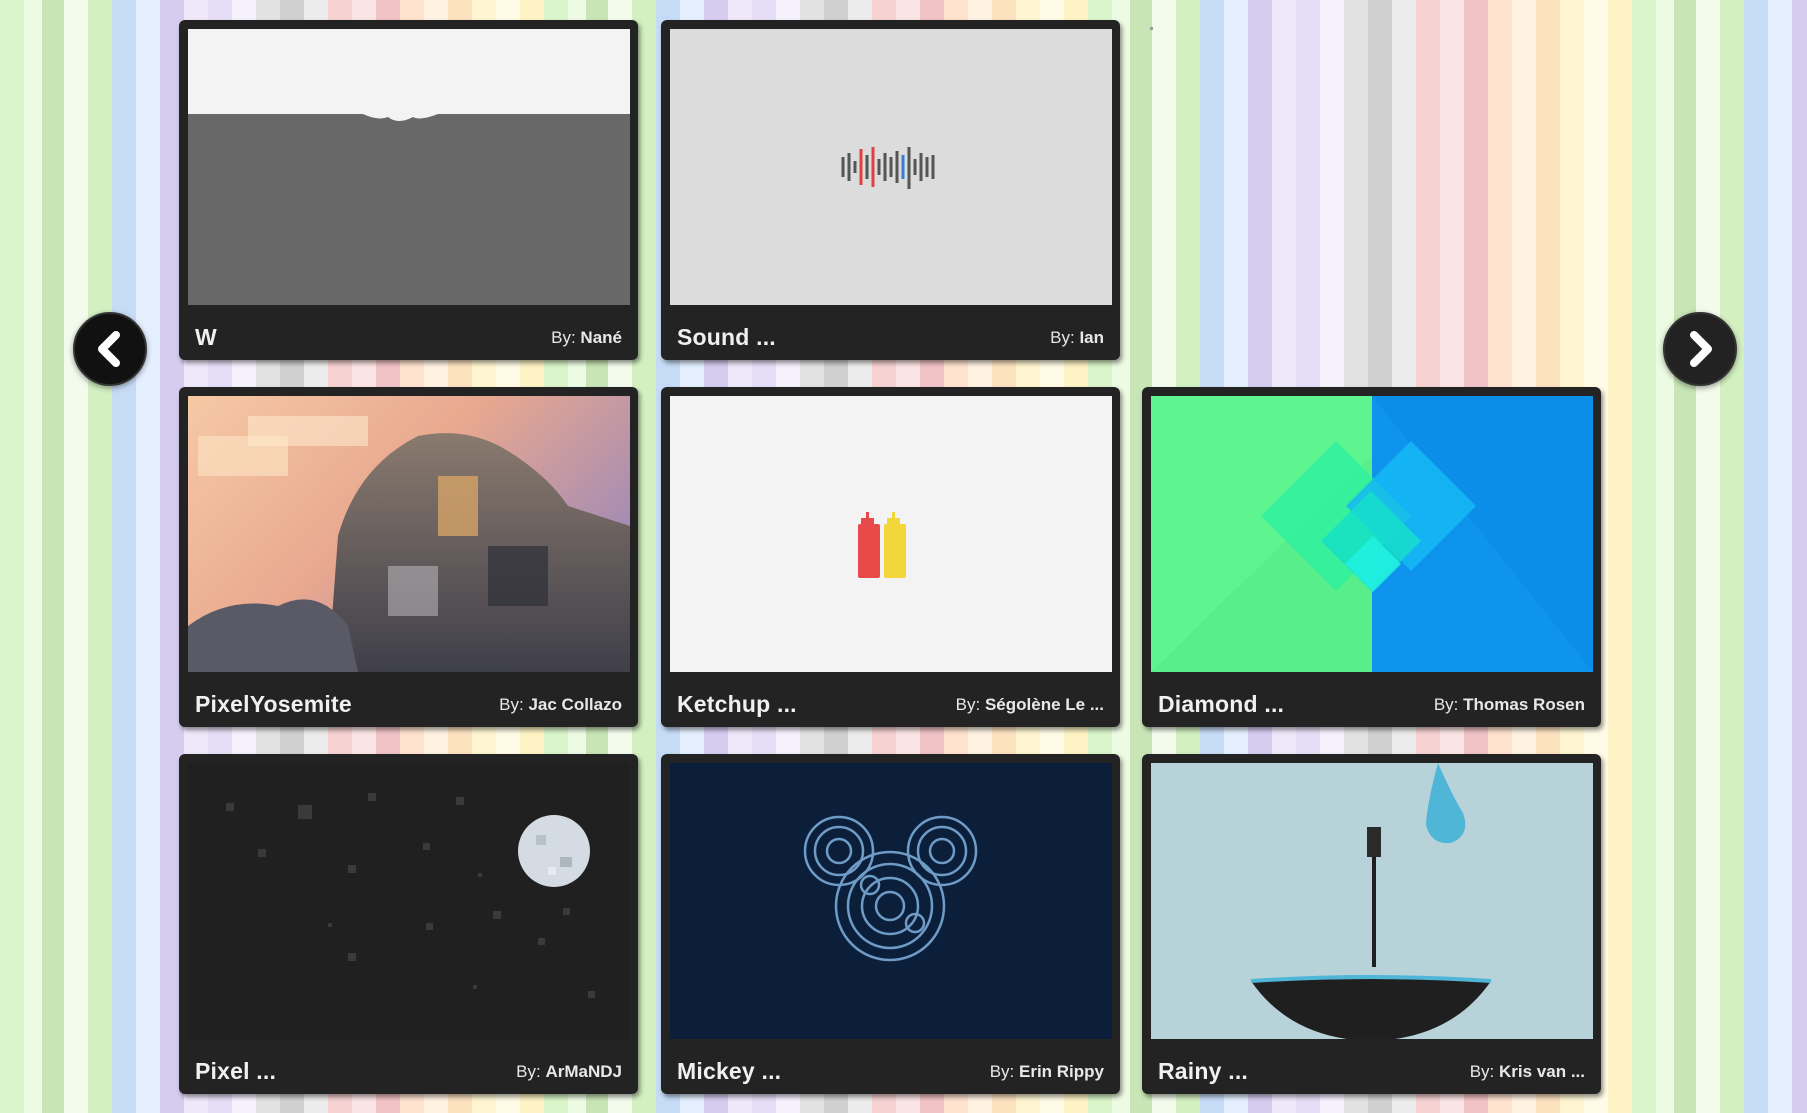  What do you see at coordinates (1151, 28) in the screenshot?
I see `stray-dot` at bounding box center [1151, 28].